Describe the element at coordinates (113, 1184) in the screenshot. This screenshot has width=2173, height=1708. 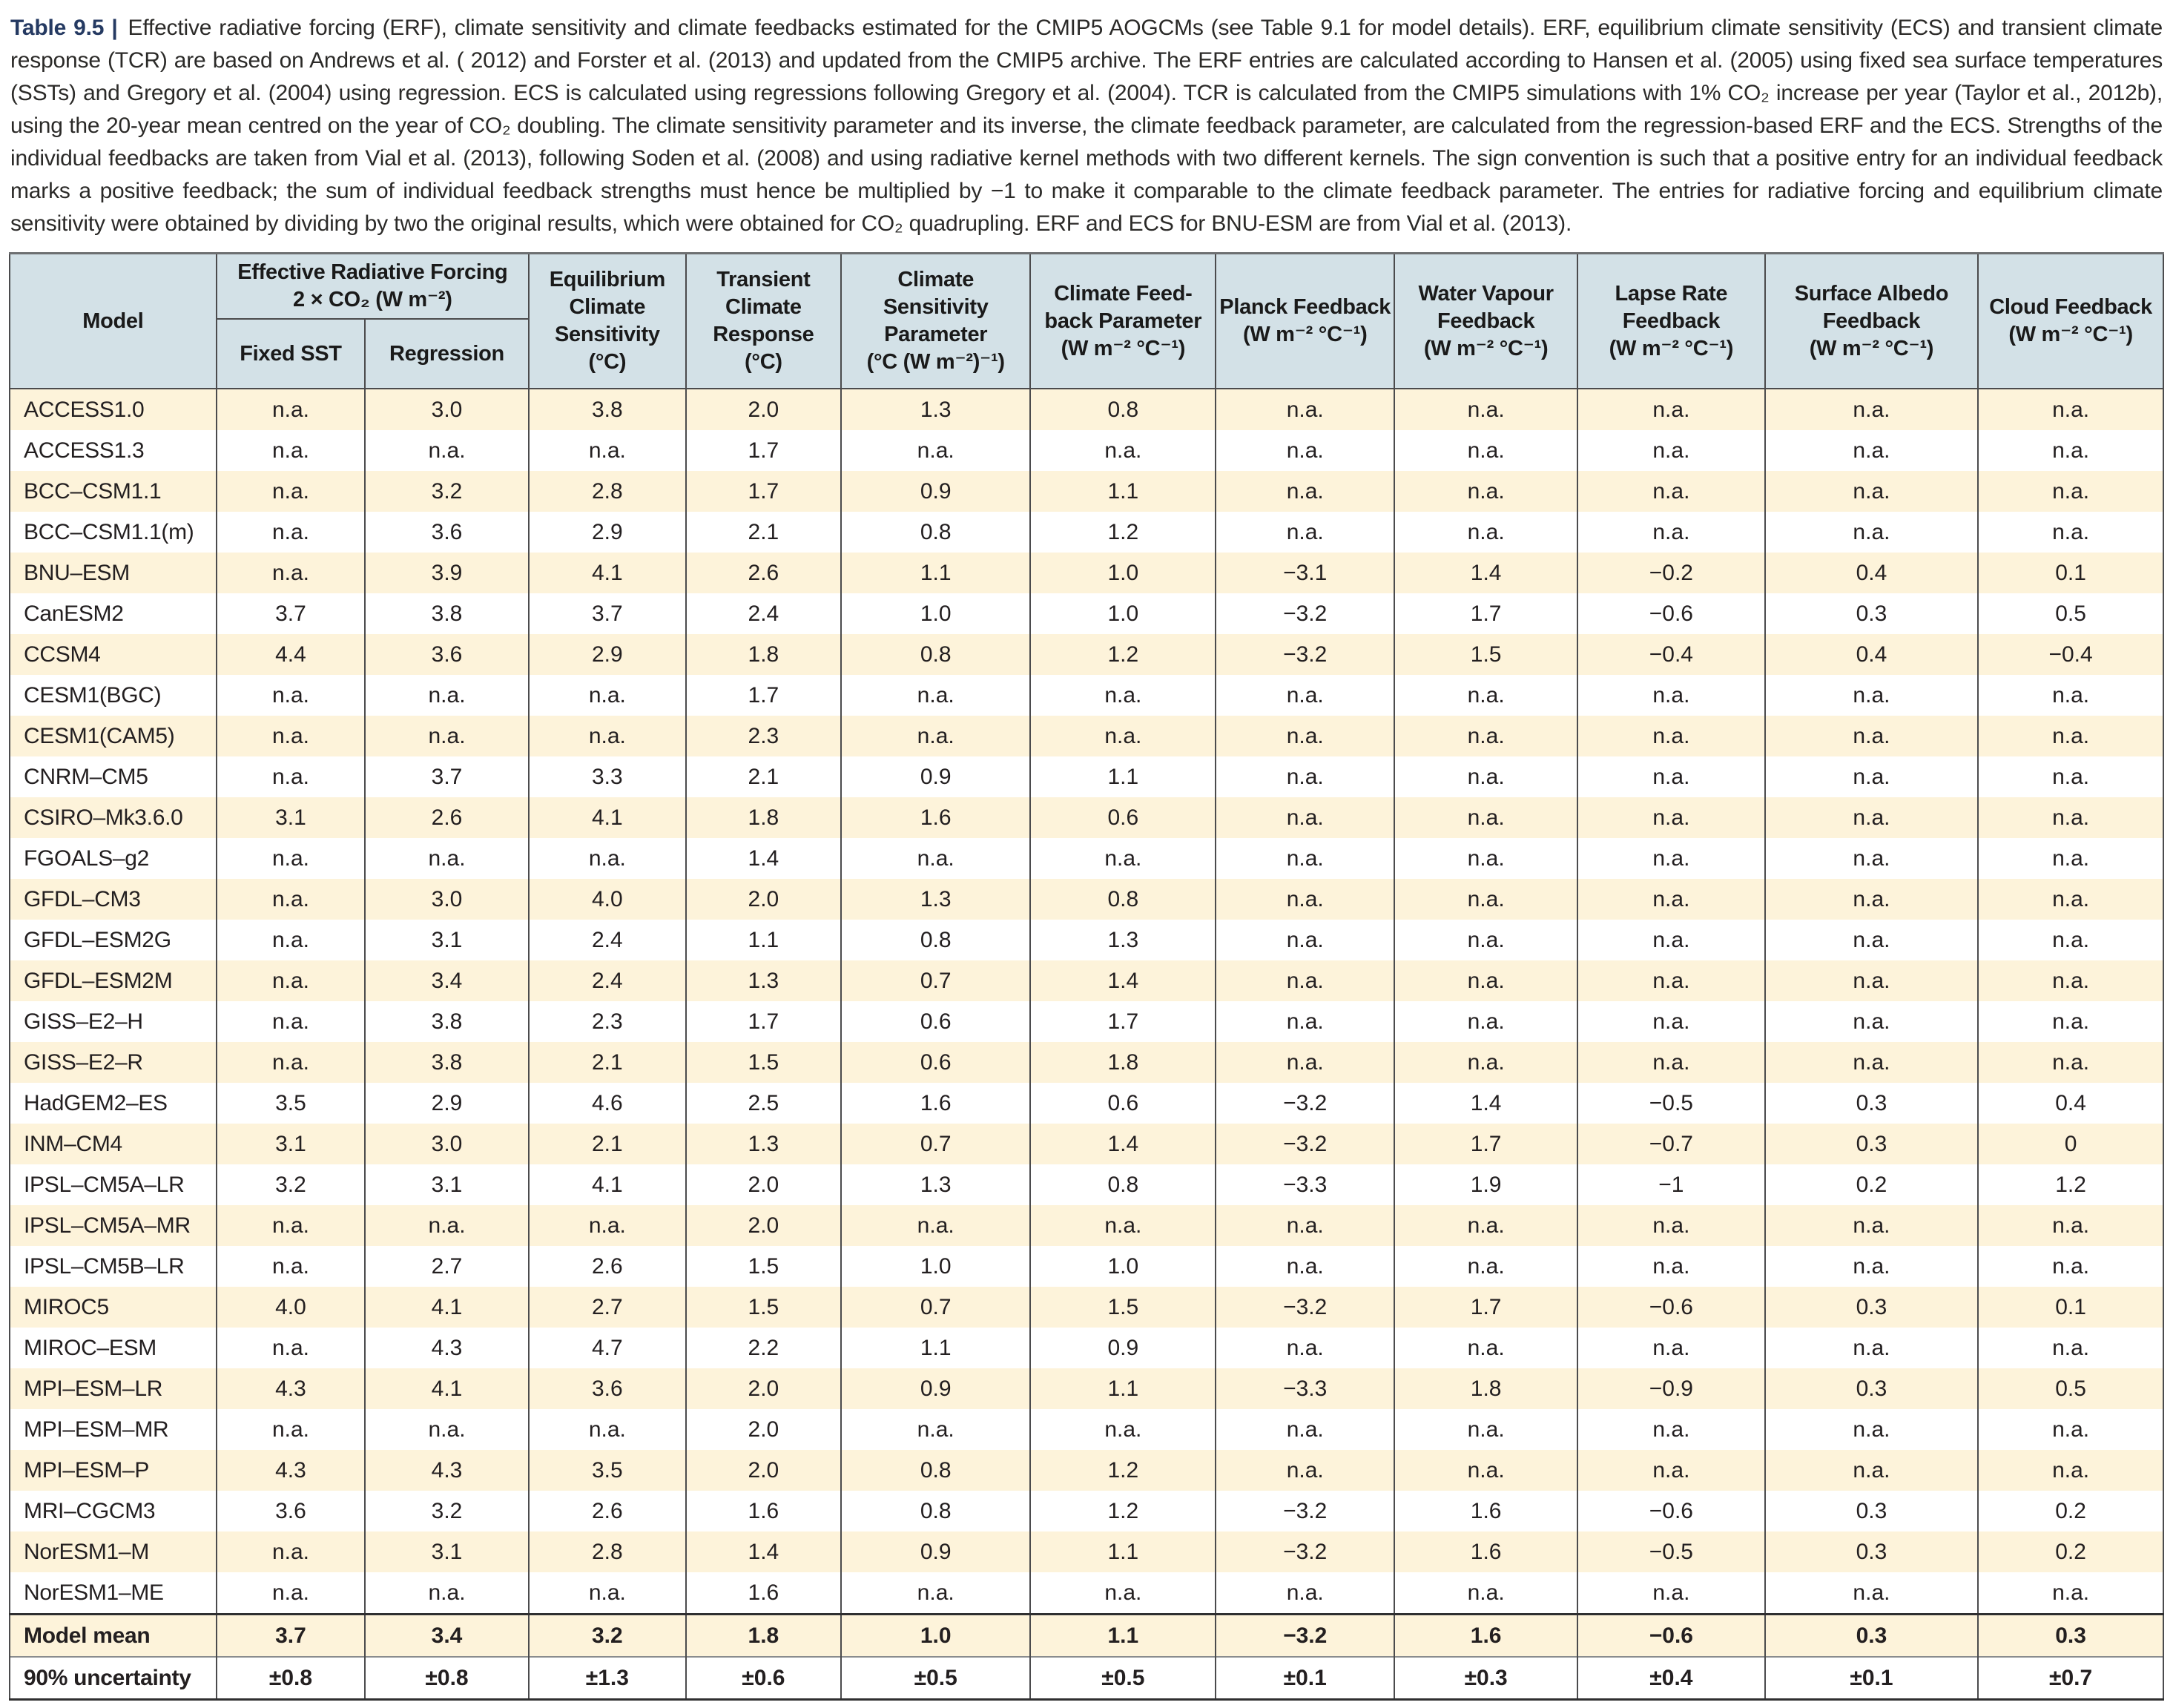
I see `model-name-cell: IPSL–CM5A–LR` at that location.